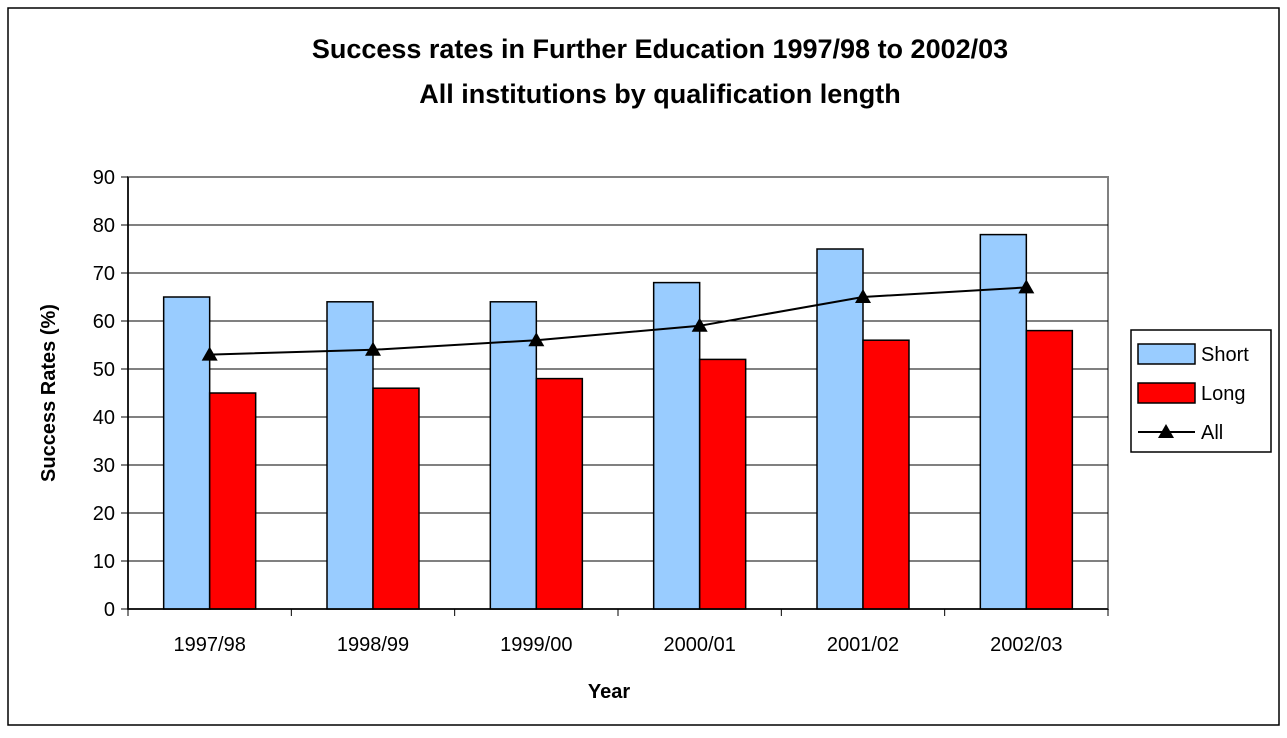 The height and width of the screenshot is (738, 1287). What do you see at coordinates (1212, 433) in the screenshot?
I see `legend-label-all: All` at bounding box center [1212, 433].